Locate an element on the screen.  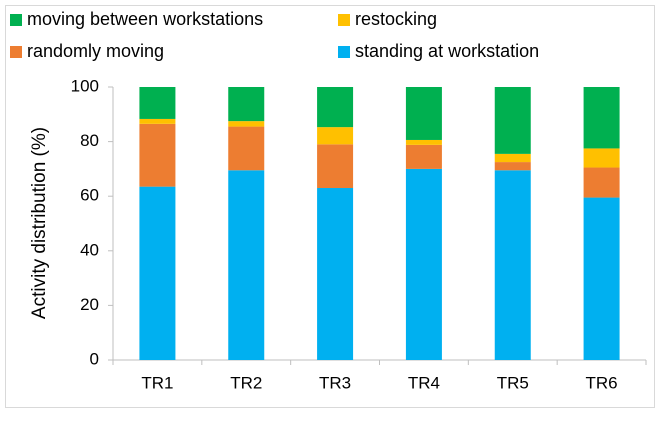
y-tick-label: 40 is located at coordinates (89, 249).